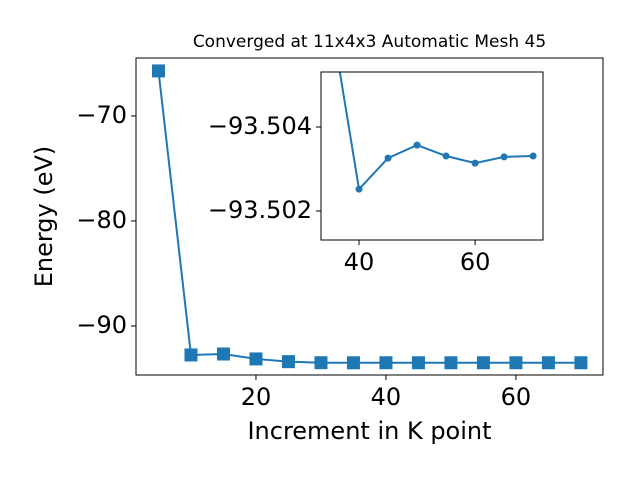  I want to click on y-tick-label: −90, so click(101, 325).